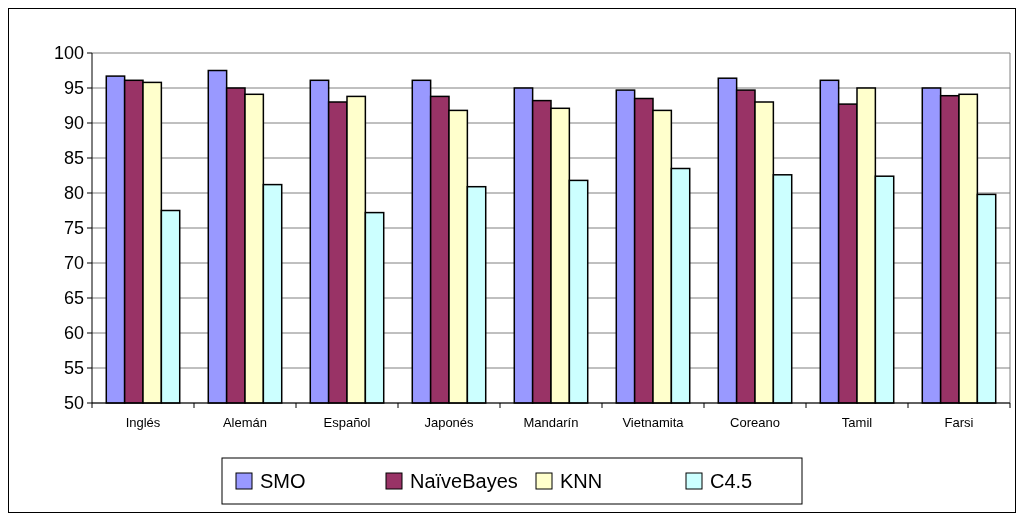 This screenshot has width=1024, height=521. What do you see at coordinates (73, 263) in the screenshot?
I see `y-tick-label: 70` at bounding box center [73, 263].